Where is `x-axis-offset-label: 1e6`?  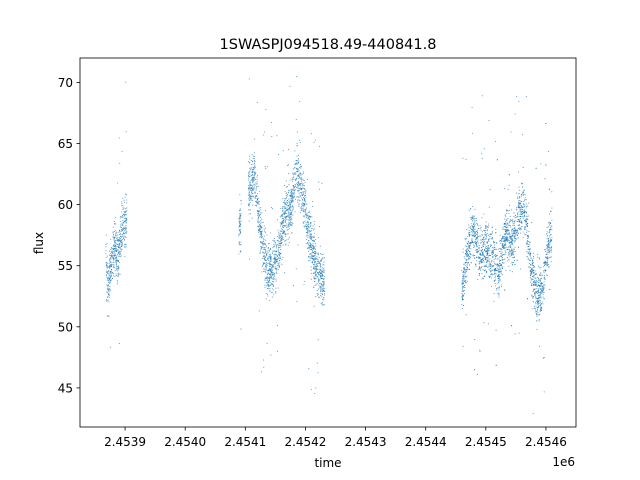
x-axis-offset-label: 1e6 is located at coordinates (563, 462).